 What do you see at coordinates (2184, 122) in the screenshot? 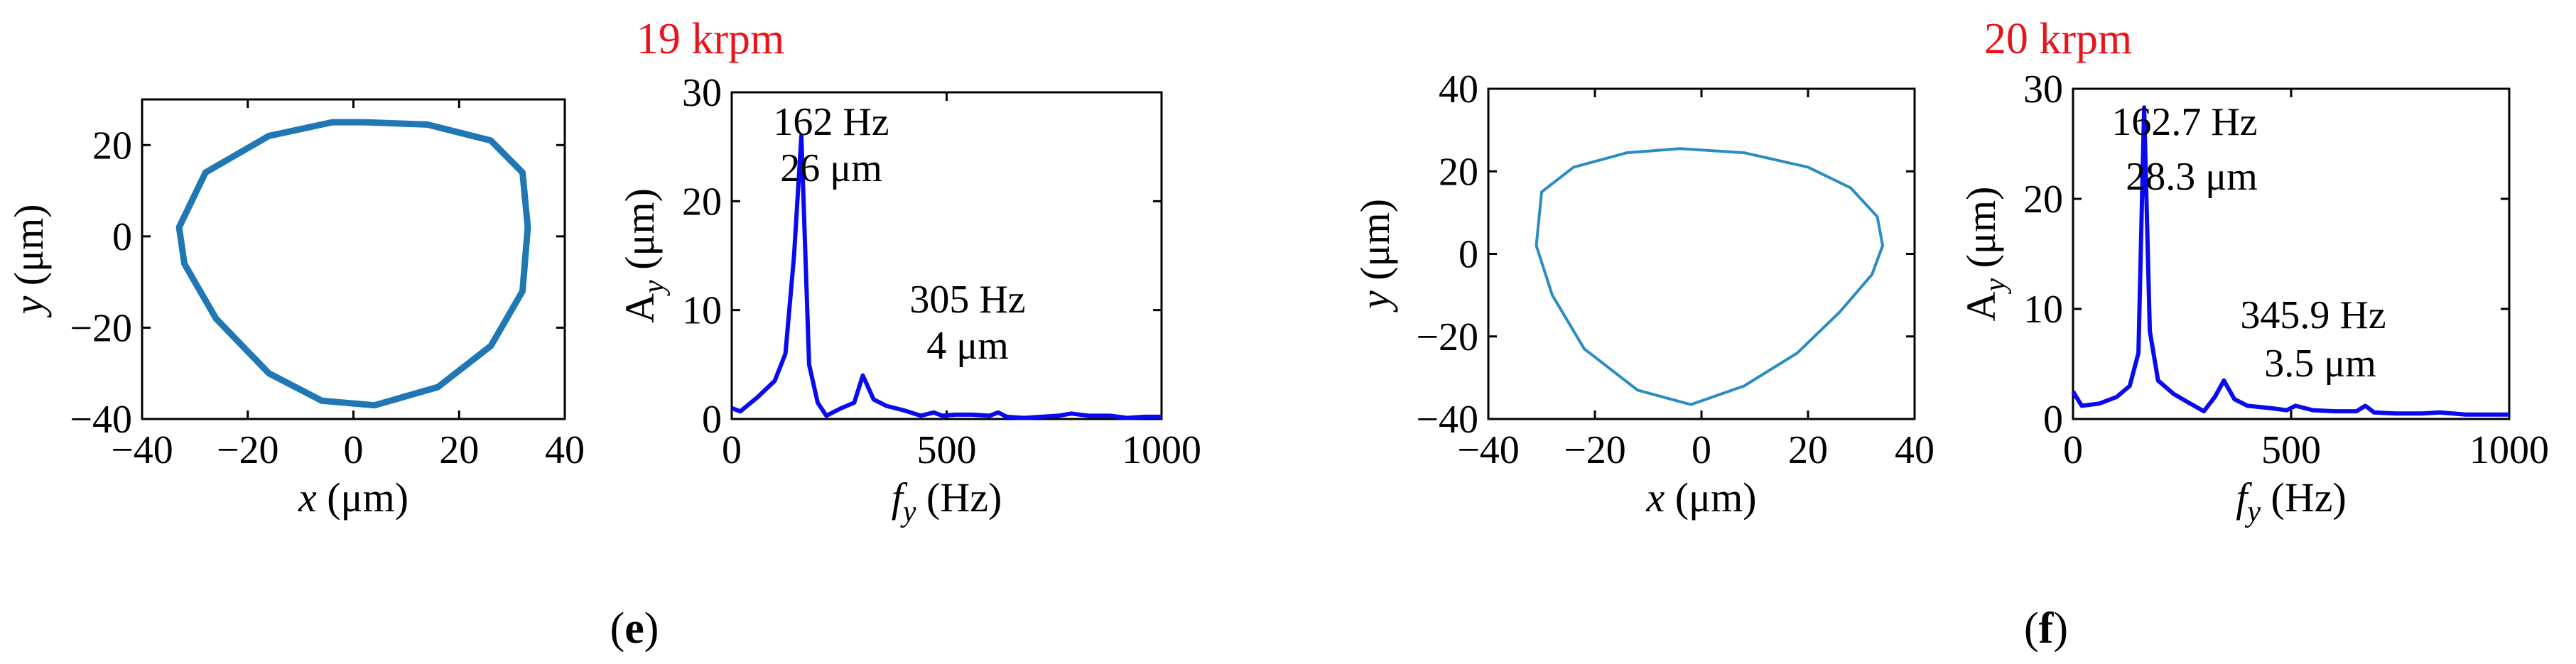
I see `peak-annotation: 162.7 Hz` at bounding box center [2184, 122].